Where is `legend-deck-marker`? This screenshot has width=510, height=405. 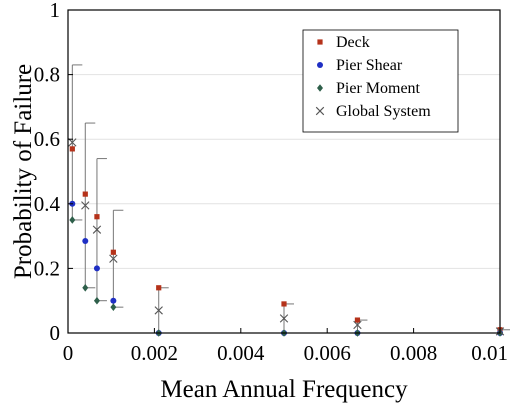
legend-deck-marker is located at coordinates (320, 42).